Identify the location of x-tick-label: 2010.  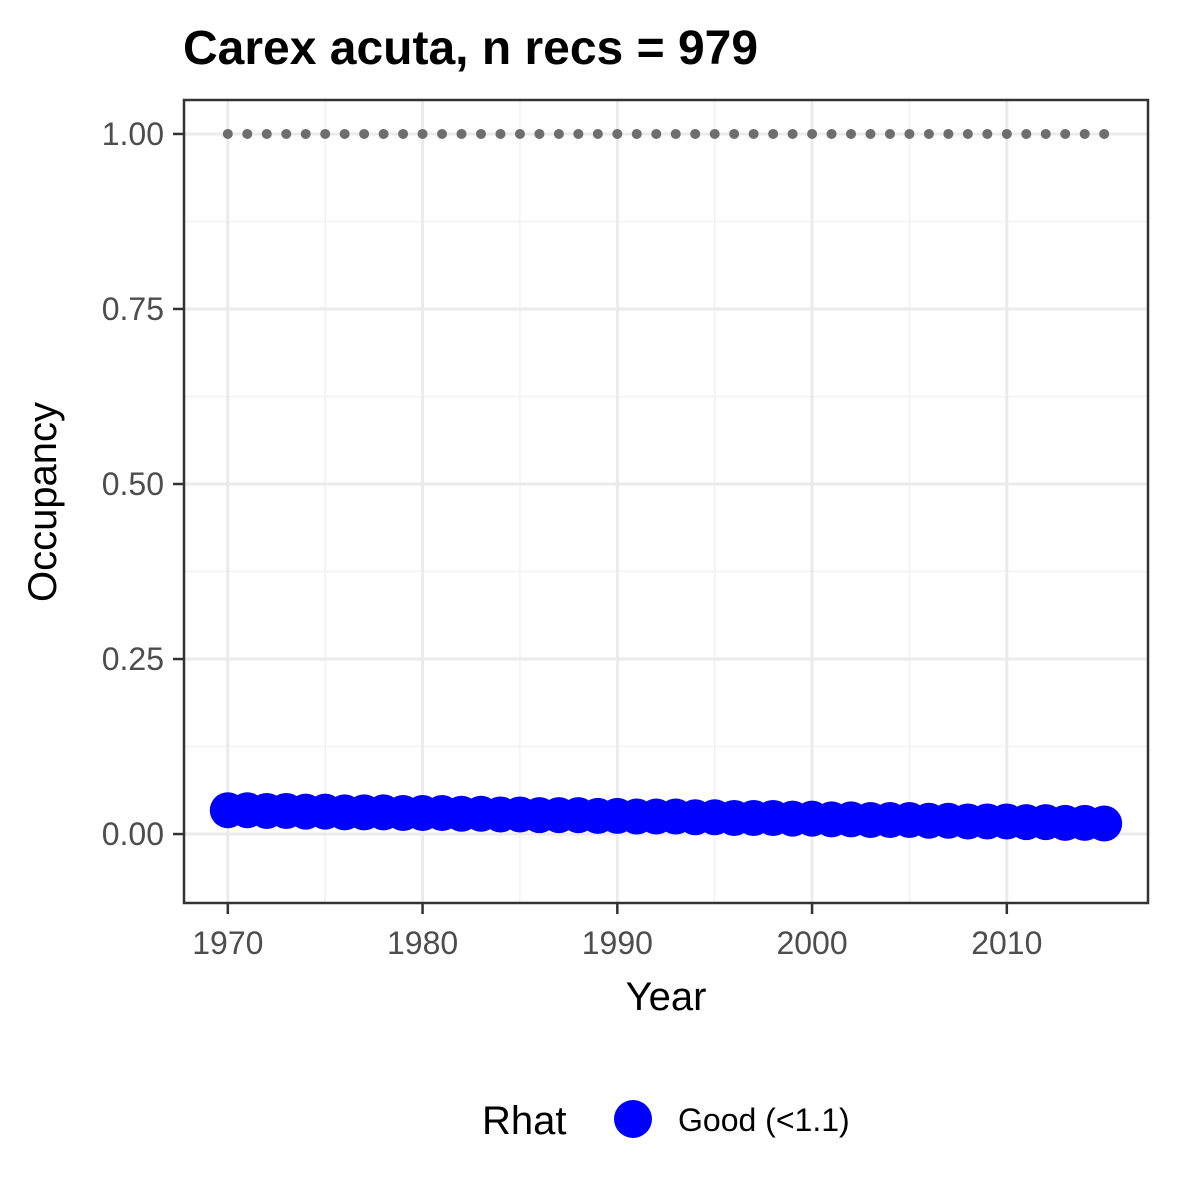
(1006, 943).